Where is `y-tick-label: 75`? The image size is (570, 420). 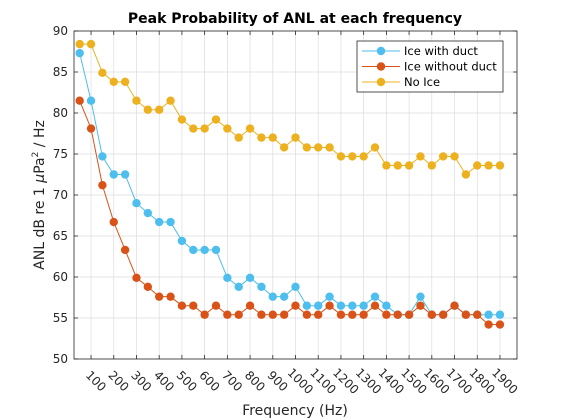 y-tick-label: 75 is located at coordinates (60, 154).